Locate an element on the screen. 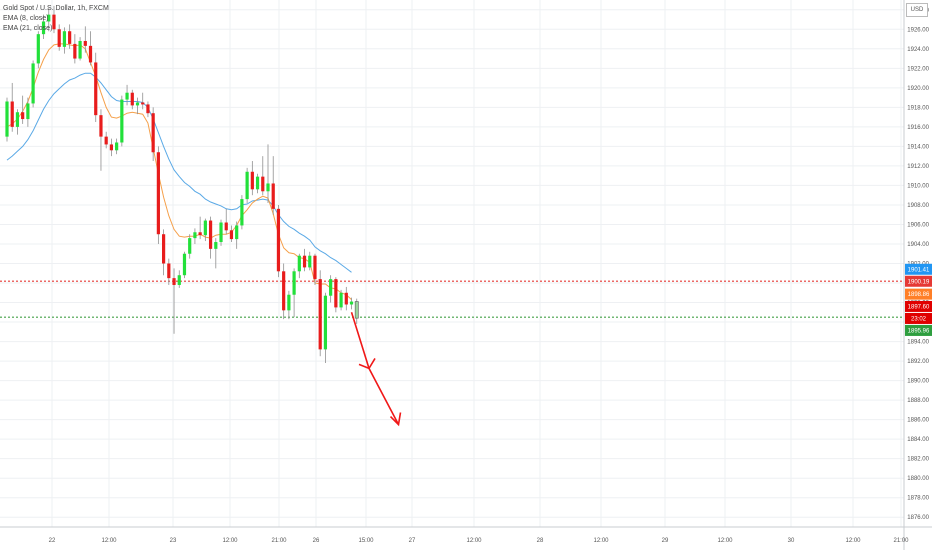  y-tick-label: 1878.00 is located at coordinates (918, 499).